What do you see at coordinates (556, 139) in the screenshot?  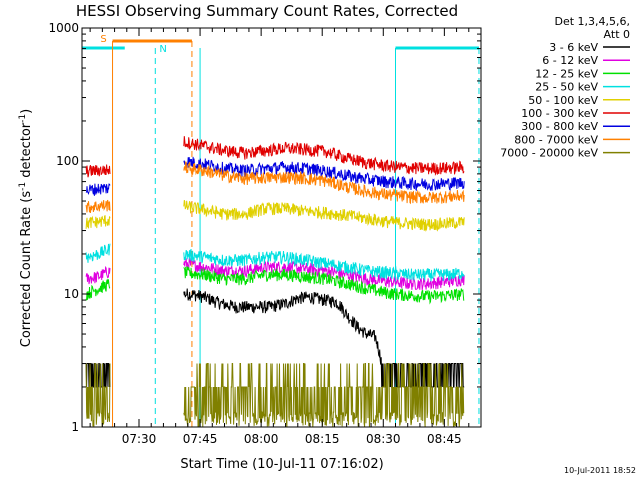 I see `legend-label-7: 800 - 7000 keV` at bounding box center [556, 139].